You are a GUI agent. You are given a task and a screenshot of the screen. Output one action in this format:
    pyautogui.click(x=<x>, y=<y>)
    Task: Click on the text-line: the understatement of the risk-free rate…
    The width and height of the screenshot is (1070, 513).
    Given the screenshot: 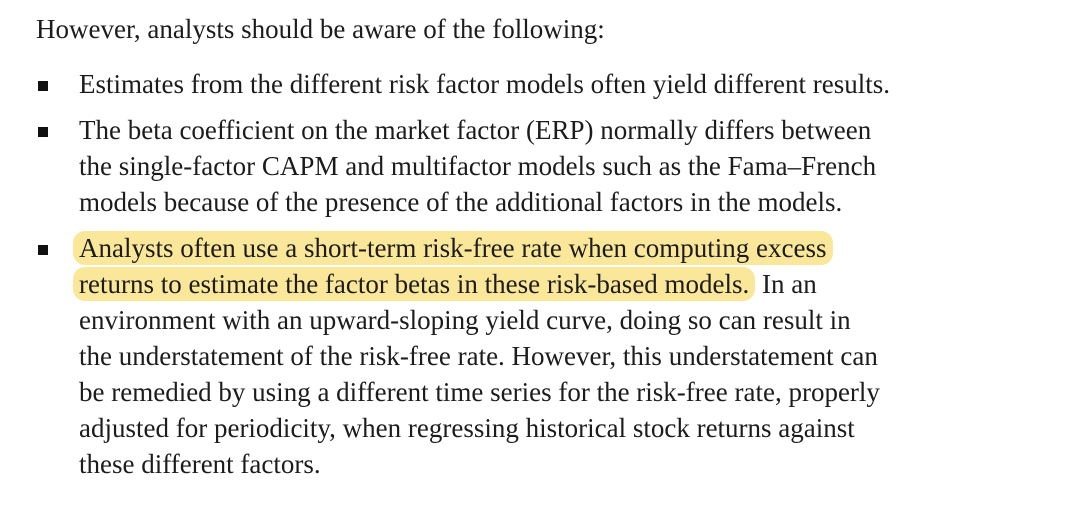 What is the action you would take?
    pyautogui.click(x=478, y=356)
    